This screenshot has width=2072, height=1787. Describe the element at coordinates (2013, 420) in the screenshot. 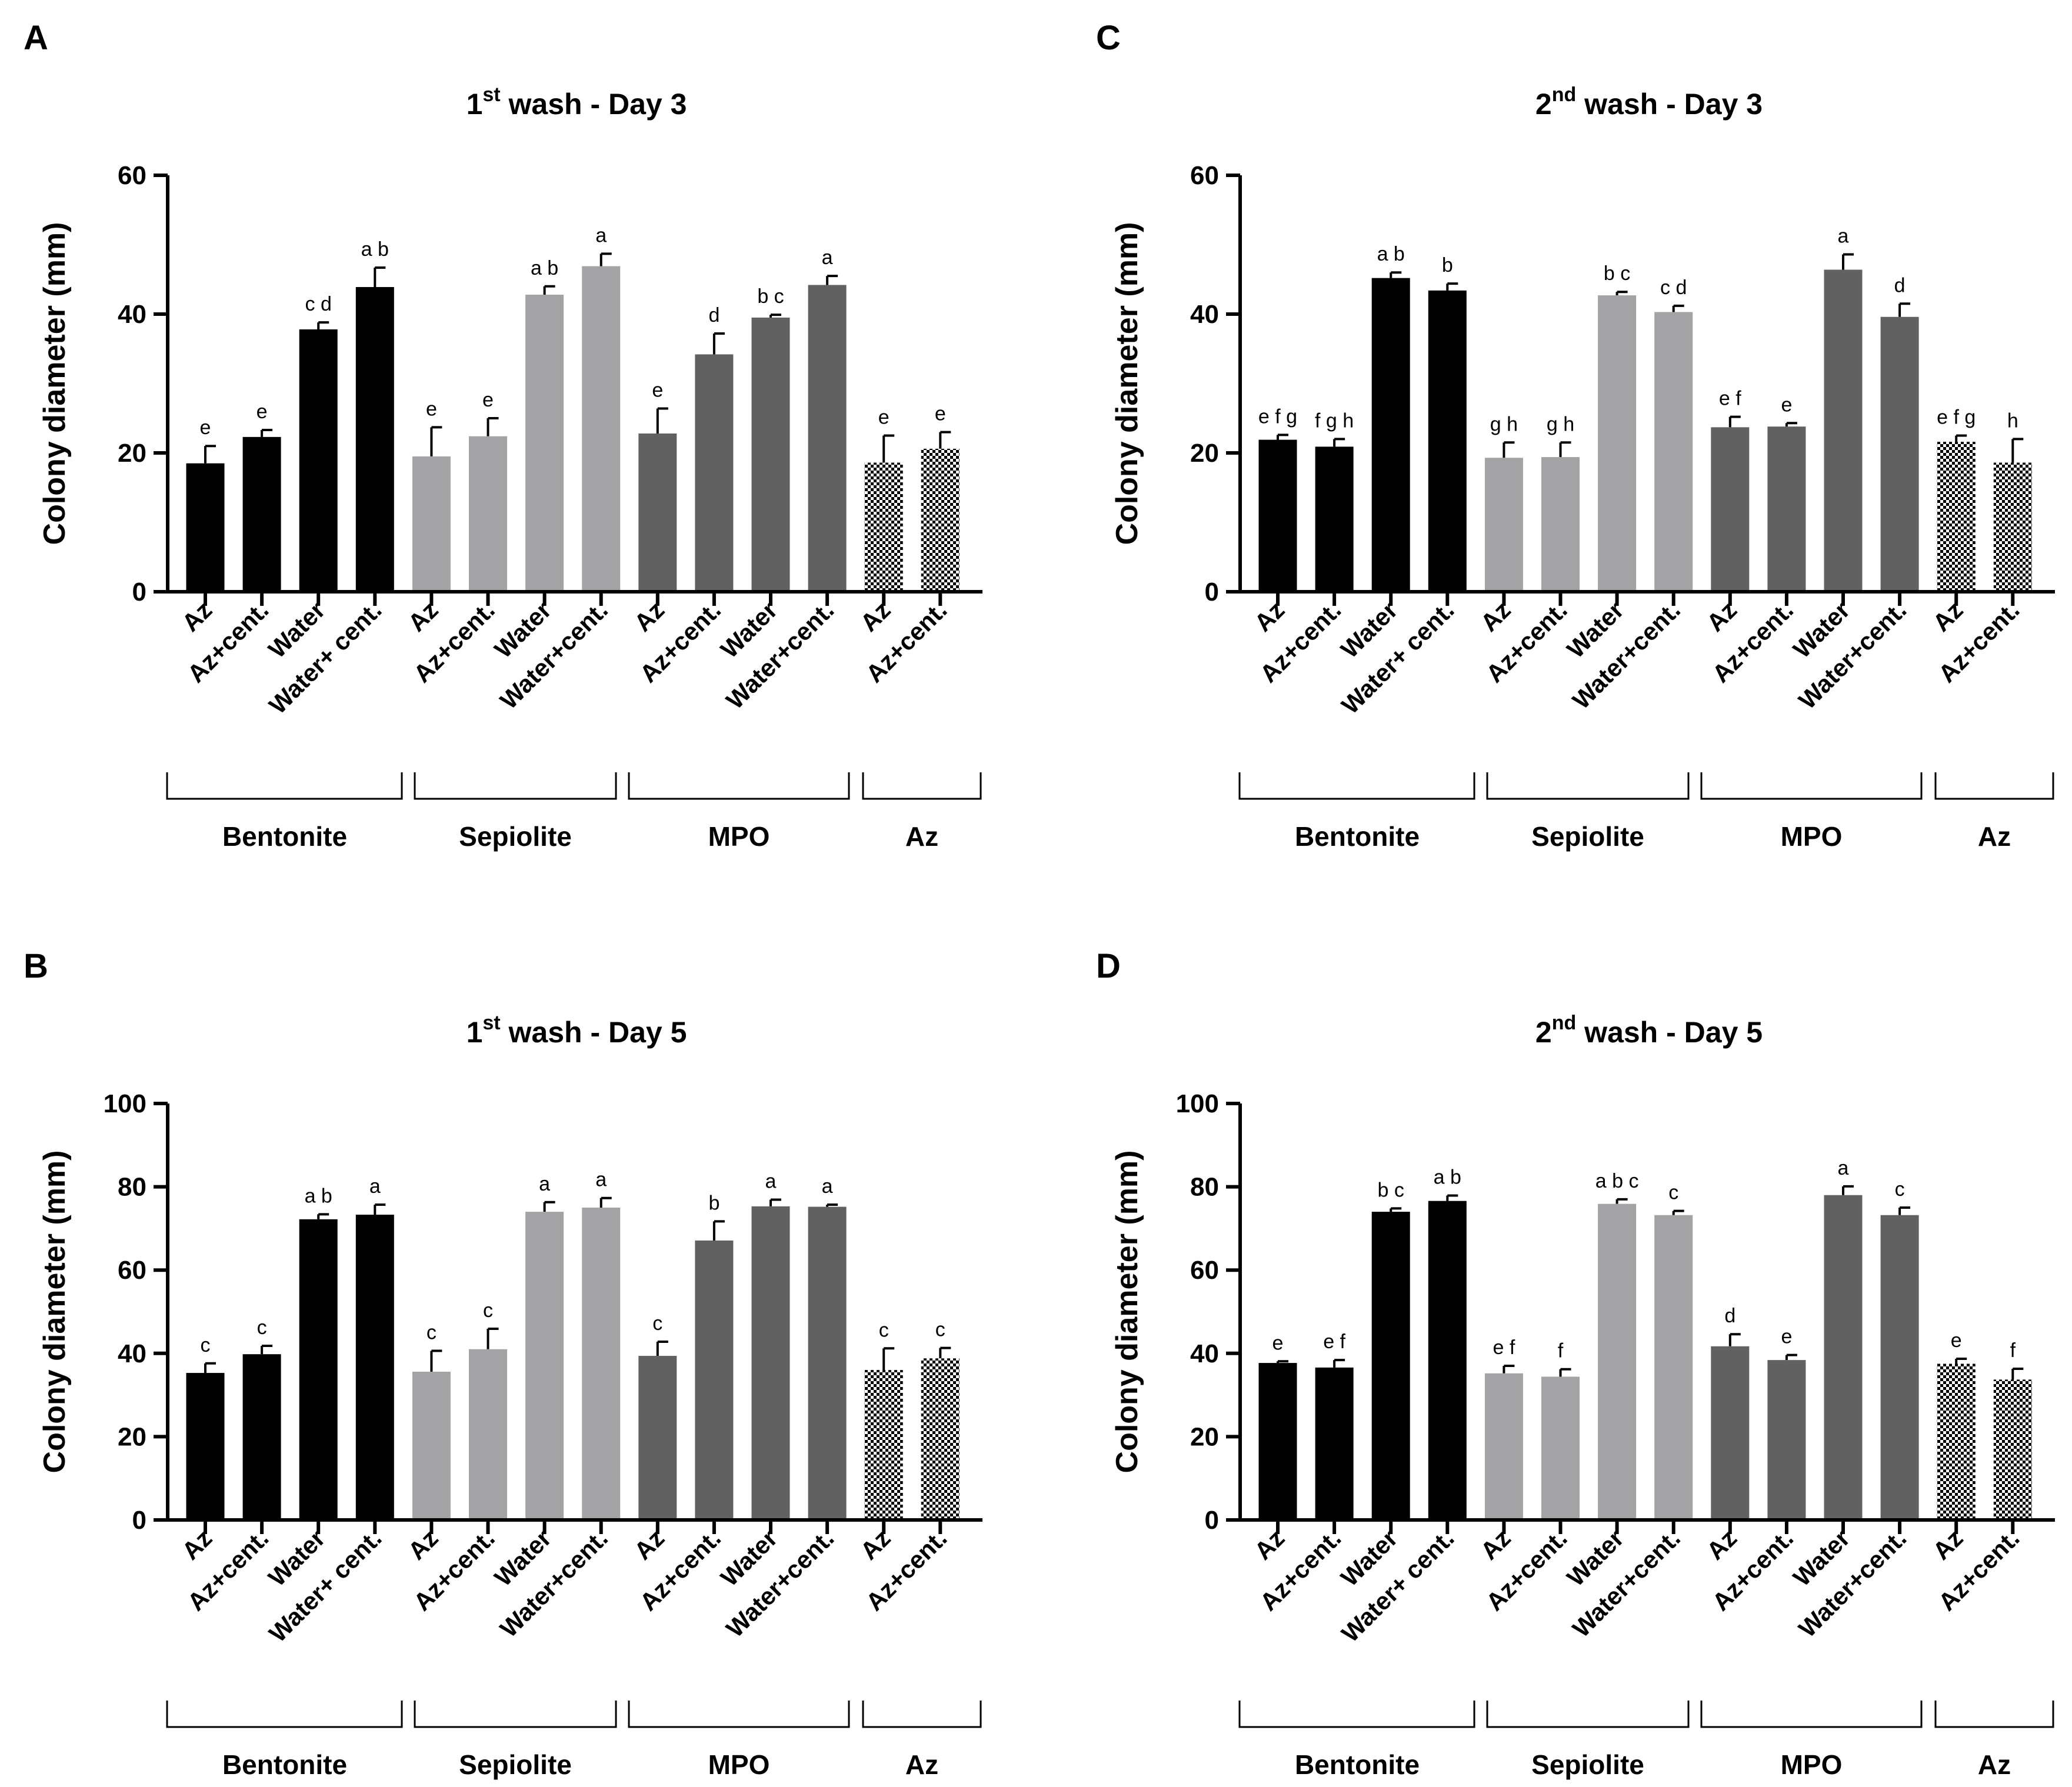

I see `significance-label: h` at that location.